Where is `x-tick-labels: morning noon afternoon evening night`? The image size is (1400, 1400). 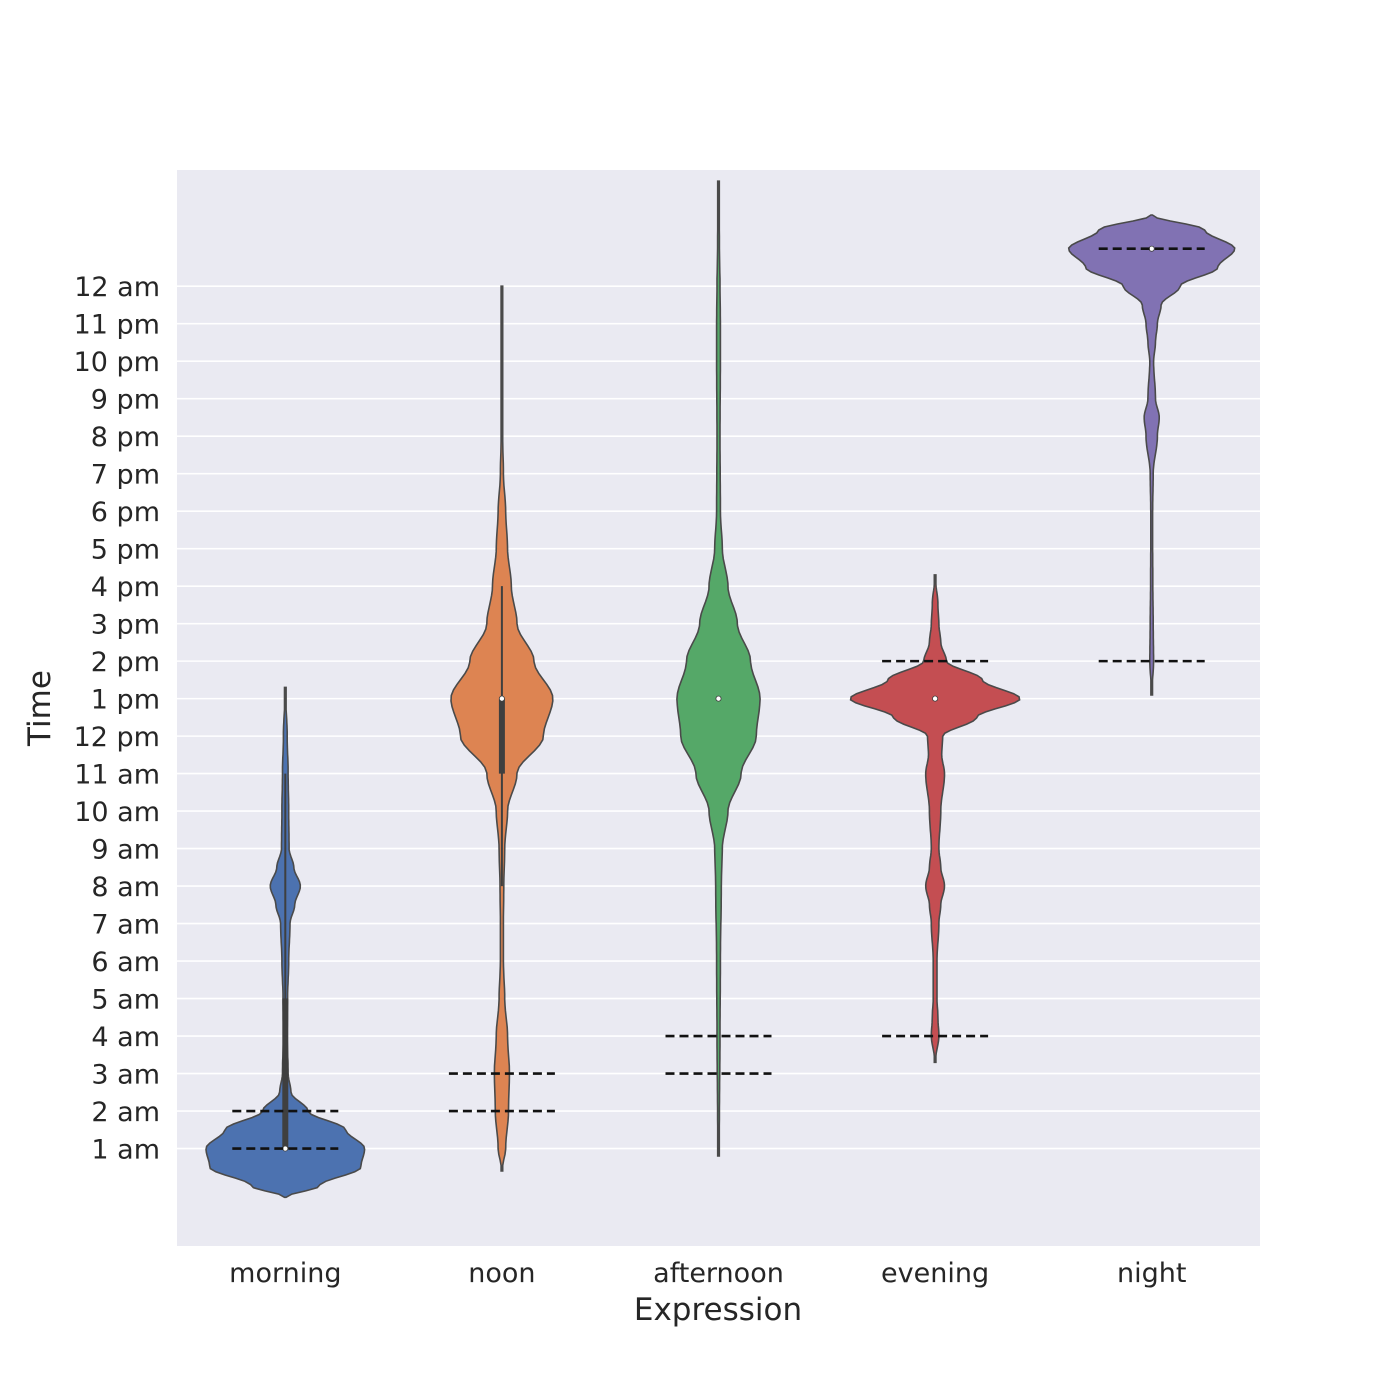
x-tick-labels: morning noon afternoon evening night is located at coordinates (707, 1273).